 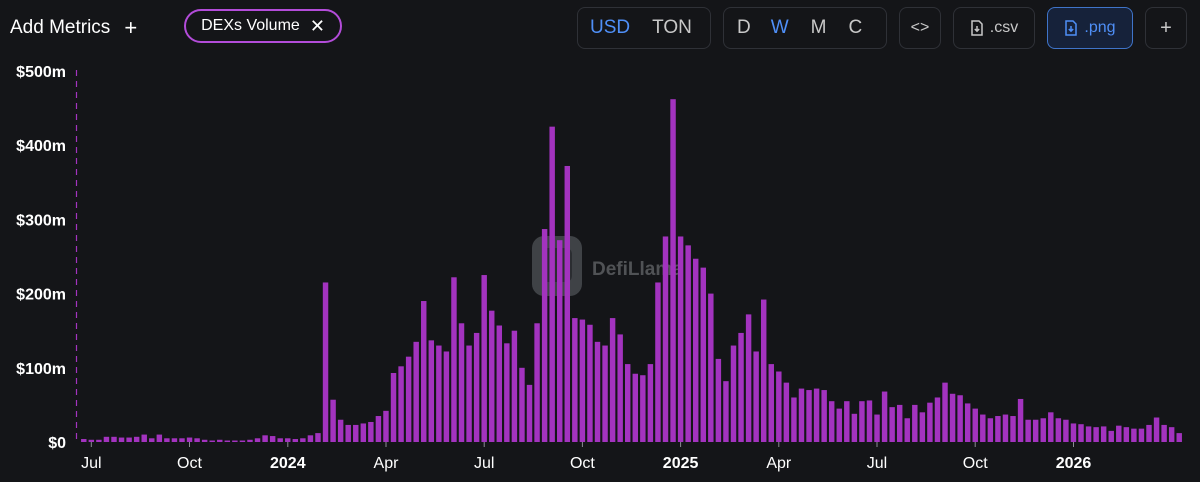 I want to click on add-metrics-button: Add Metrics +, so click(x=73, y=28).